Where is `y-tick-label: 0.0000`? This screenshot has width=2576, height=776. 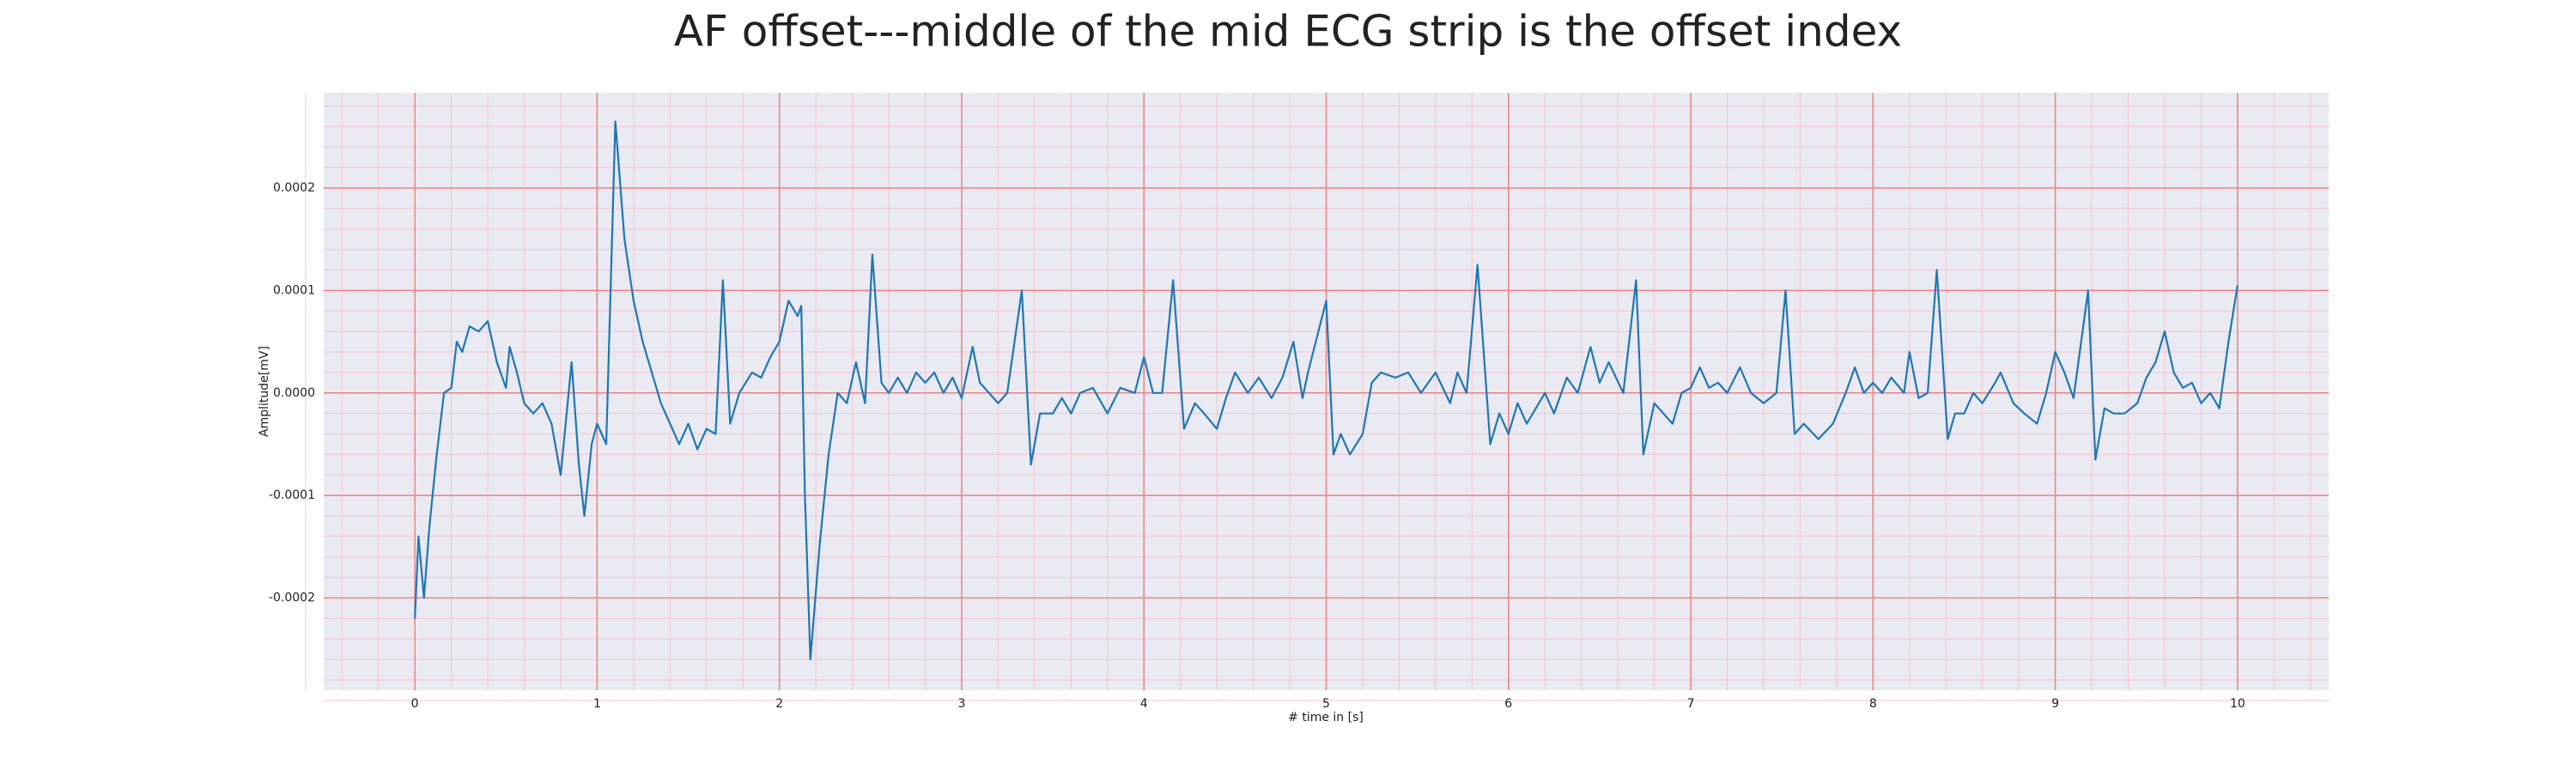 y-tick-label: 0.0000 is located at coordinates (294, 393).